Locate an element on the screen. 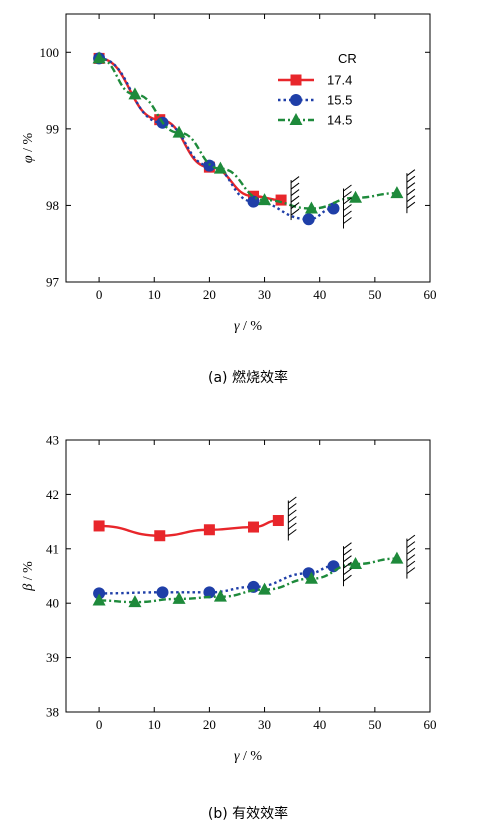 This screenshot has width=499, height=836. terminal-hatches-b is located at coordinates (351, 541).